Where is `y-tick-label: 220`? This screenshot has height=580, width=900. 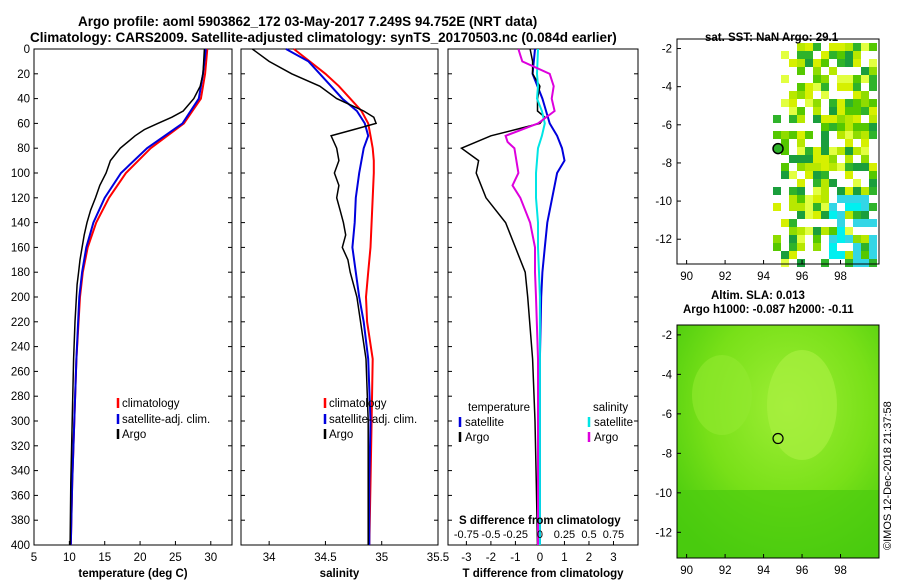 y-tick-label: 220 is located at coordinates (20, 323).